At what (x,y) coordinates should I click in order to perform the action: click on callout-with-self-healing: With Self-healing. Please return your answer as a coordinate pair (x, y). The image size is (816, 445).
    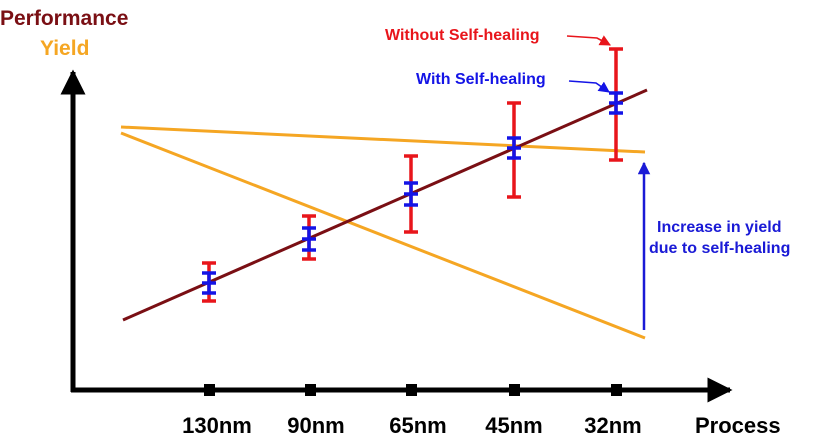
    Looking at the image, I should click on (481, 79).